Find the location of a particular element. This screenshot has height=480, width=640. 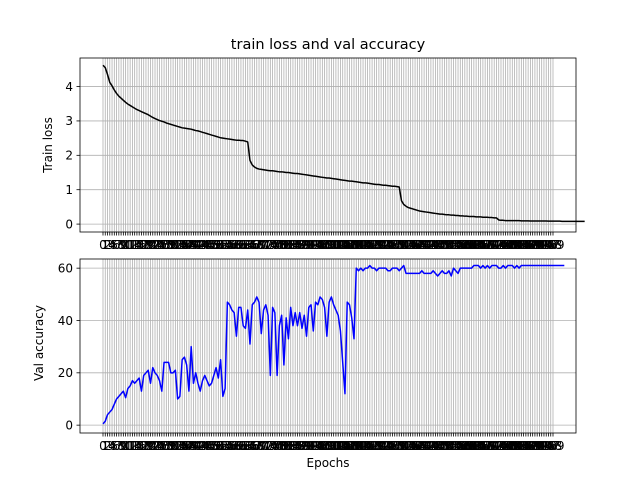

val-accuracy-x-tick-label: 67 is located at coordinates (254, 446).